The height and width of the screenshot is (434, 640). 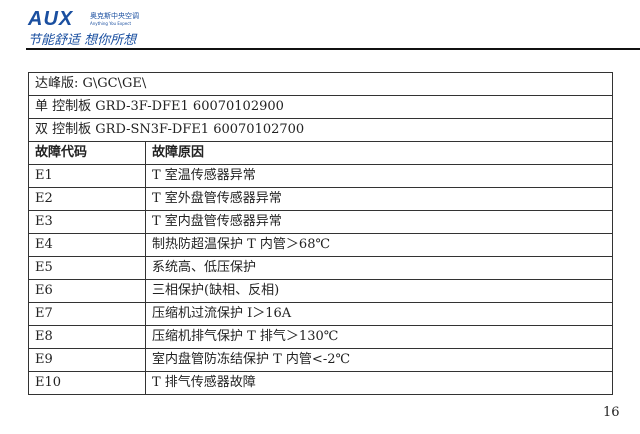 What do you see at coordinates (87, 222) in the screenshot?
I see `fault-code: E3` at bounding box center [87, 222].